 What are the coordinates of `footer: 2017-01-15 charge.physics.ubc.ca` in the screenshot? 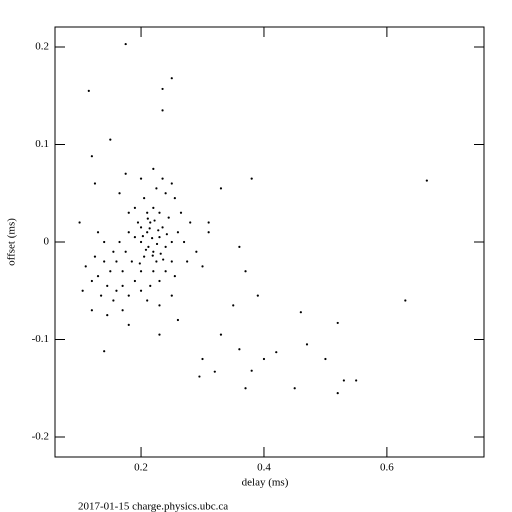 It's located at (153, 506).